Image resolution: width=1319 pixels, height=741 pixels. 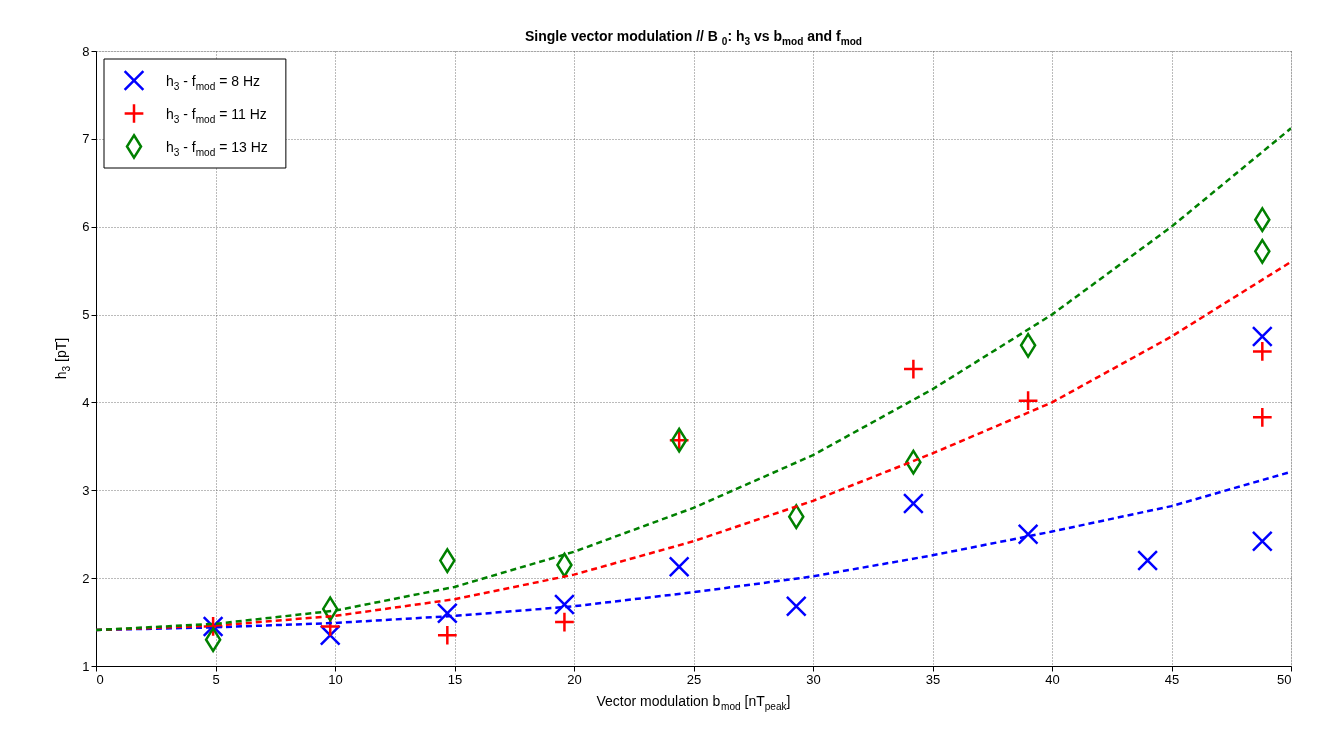 What do you see at coordinates (86, 315) in the screenshot?
I see `y-tick-label: 5` at bounding box center [86, 315].